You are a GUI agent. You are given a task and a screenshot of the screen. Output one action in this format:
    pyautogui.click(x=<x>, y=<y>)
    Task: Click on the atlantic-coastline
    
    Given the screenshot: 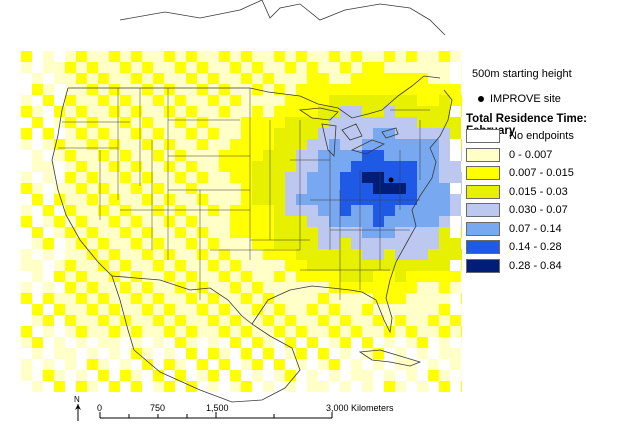 What is the action you would take?
    pyautogui.click(x=421, y=185)
    